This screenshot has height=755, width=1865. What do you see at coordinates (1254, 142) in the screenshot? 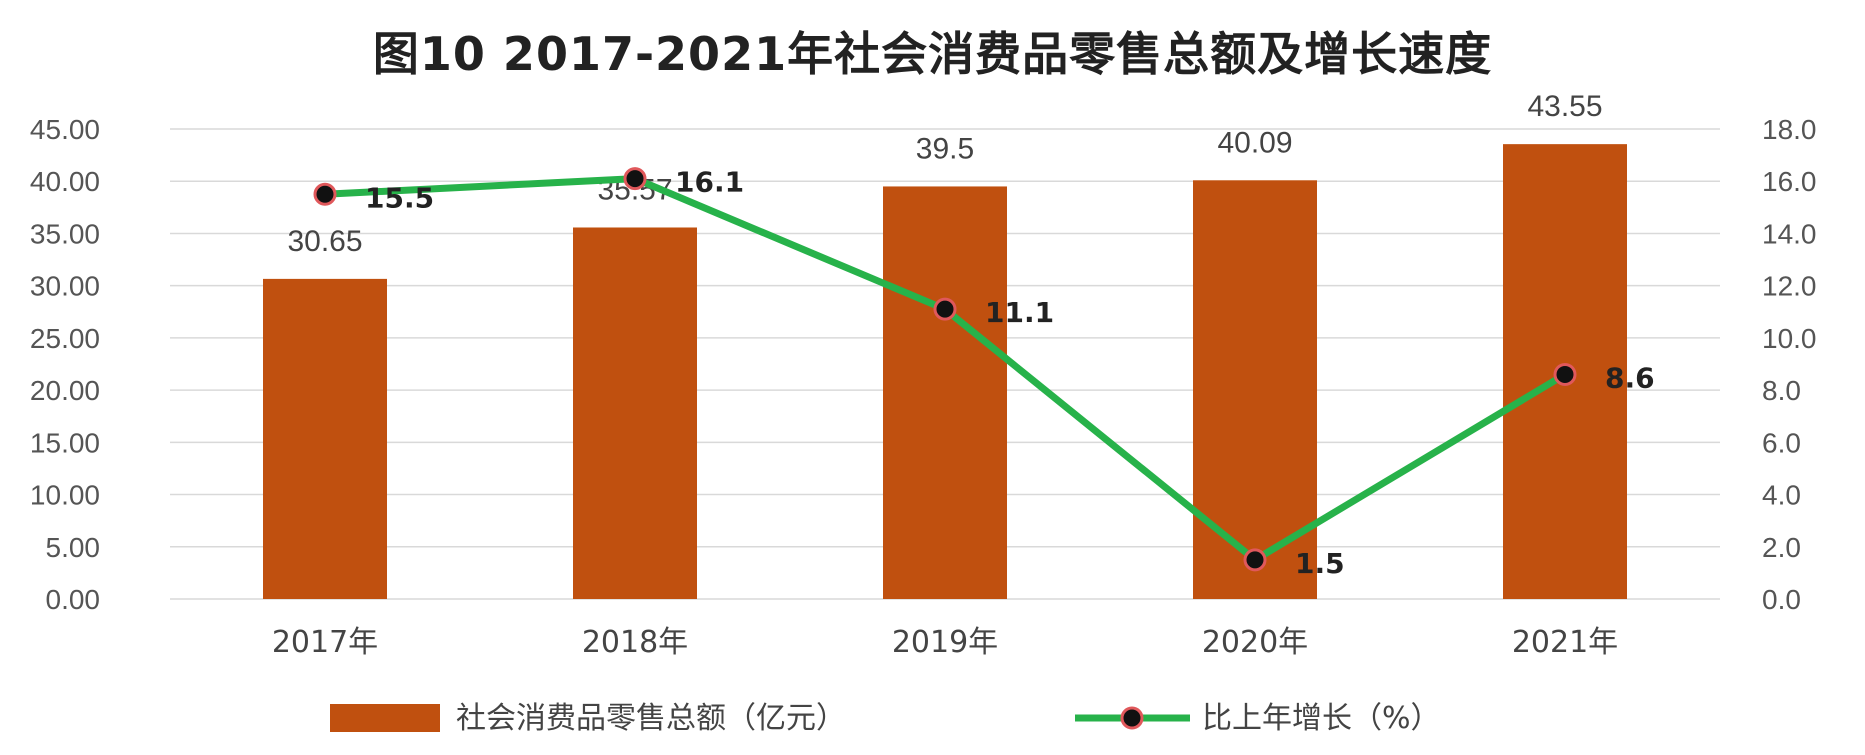
I see `bar-data-label: 40.09` at bounding box center [1254, 142].